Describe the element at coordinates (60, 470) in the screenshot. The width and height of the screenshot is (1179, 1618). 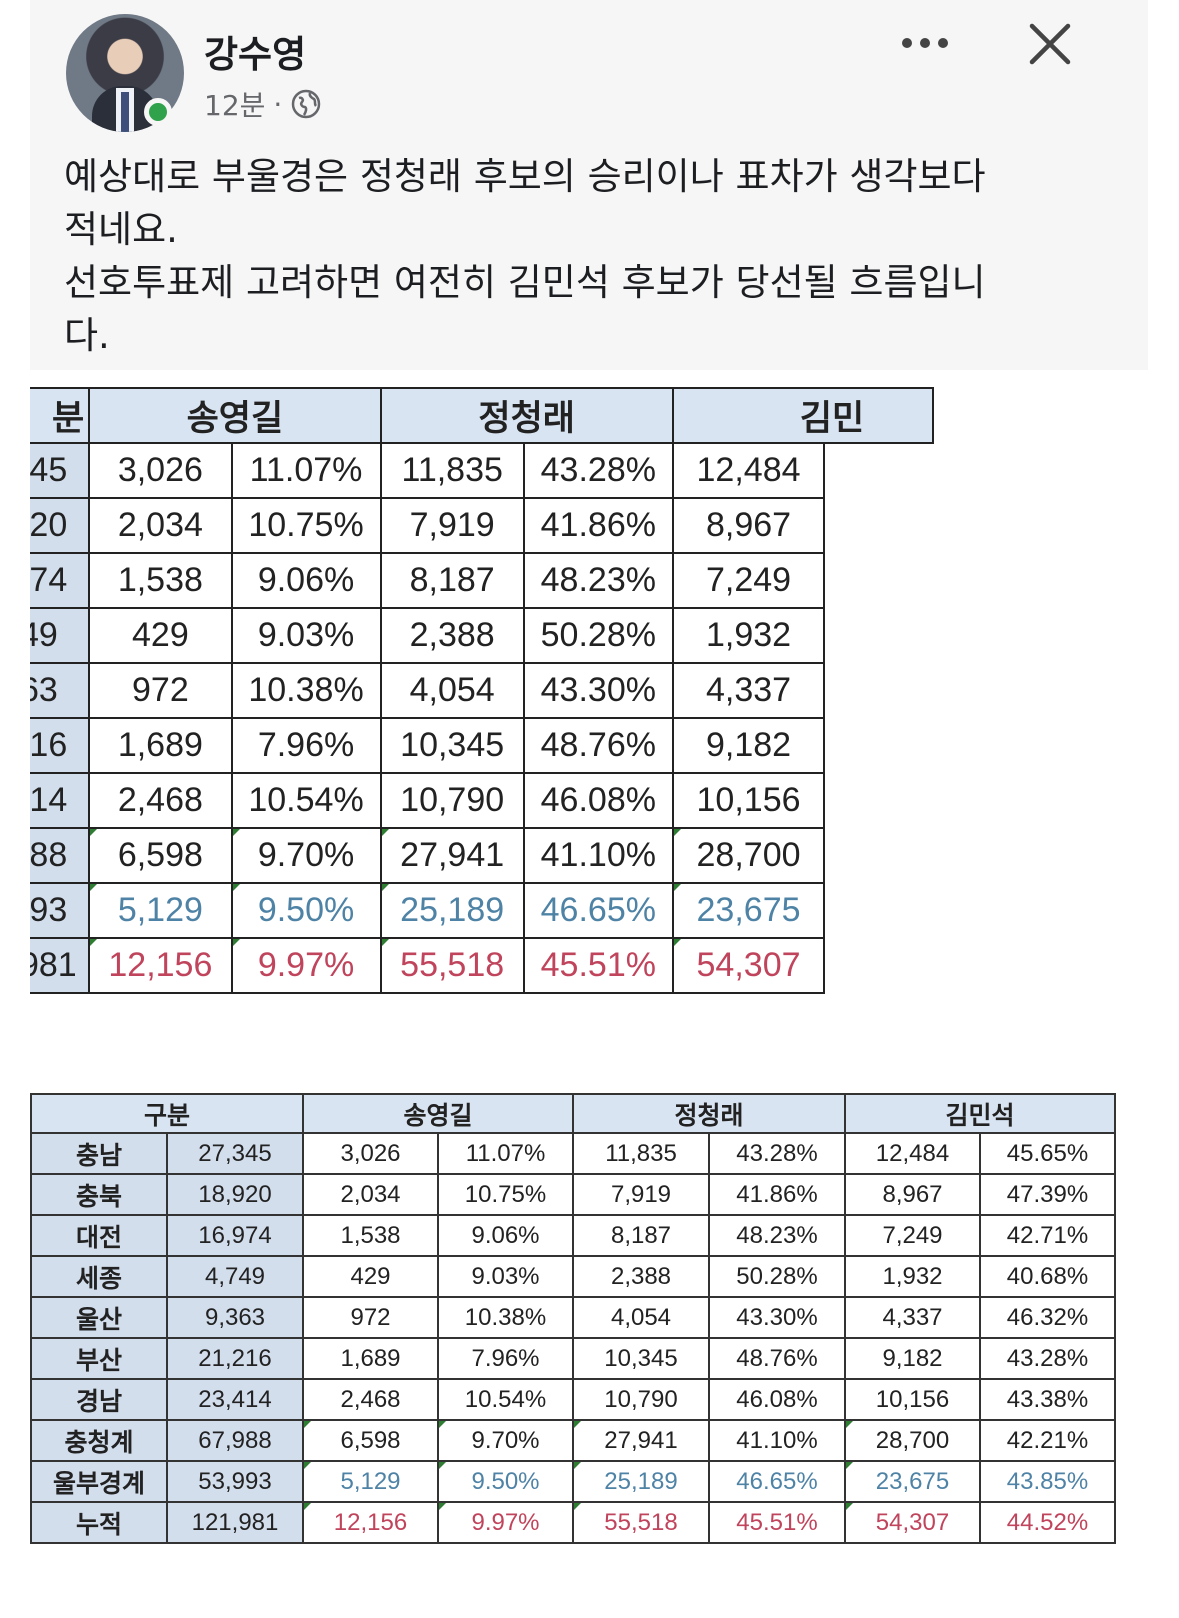
I see `total-votes-cell: 27,345` at that location.